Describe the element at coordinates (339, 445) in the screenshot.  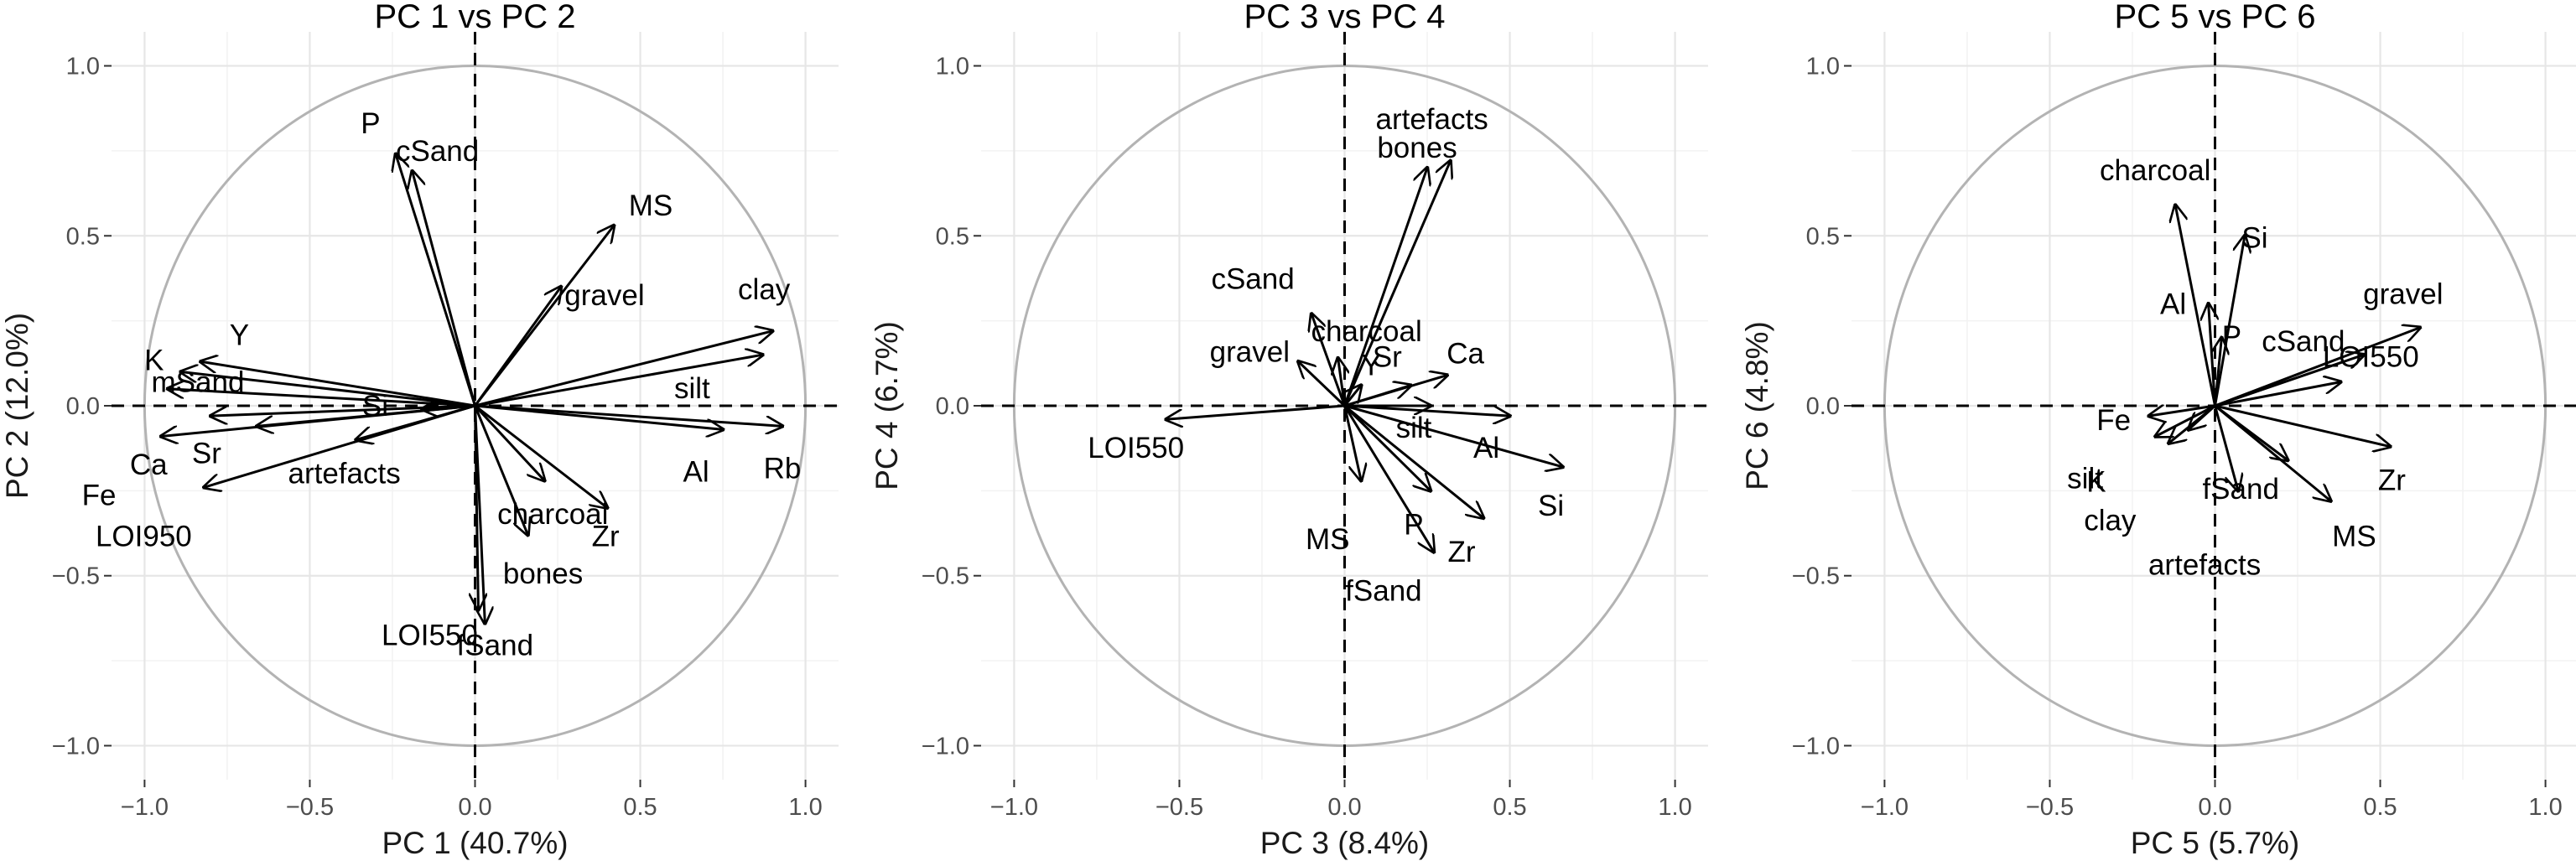
I see `arrow-loi950` at that location.